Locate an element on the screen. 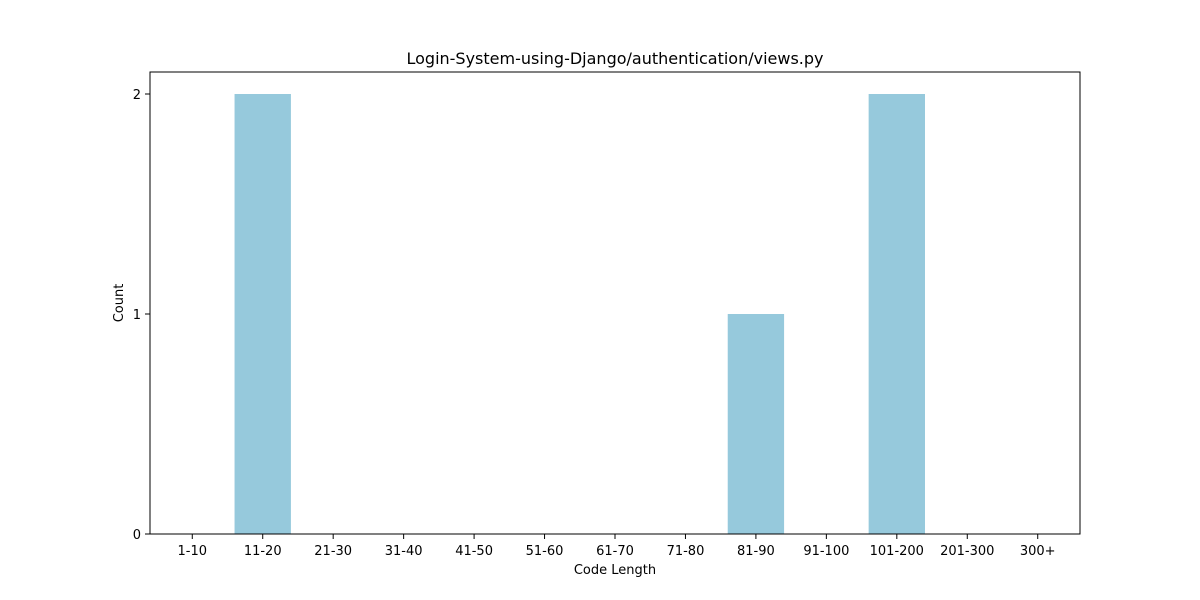 The height and width of the screenshot is (600, 1200). x-tick-label: 31-40 is located at coordinates (404, 551).